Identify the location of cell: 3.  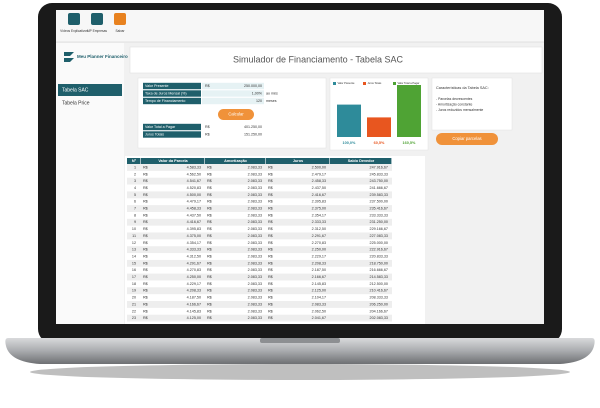
(135, 181).